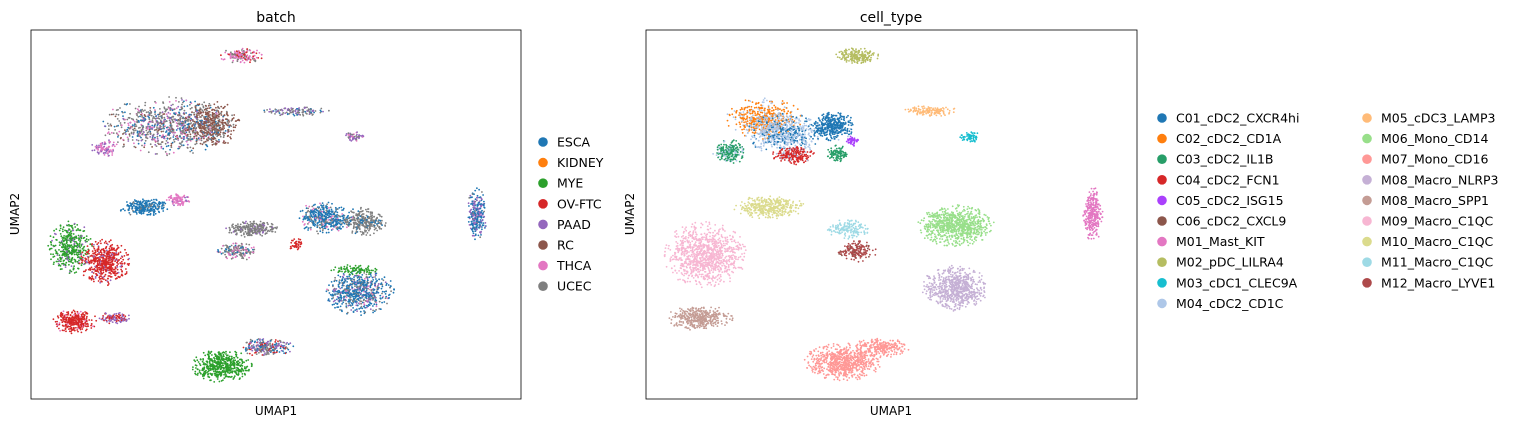 The height and width of the screenshot is (429, 1540). Describe the element at coordinates (276, 18) in the screenshot. I see `batch-panel-title: batch` at that location.